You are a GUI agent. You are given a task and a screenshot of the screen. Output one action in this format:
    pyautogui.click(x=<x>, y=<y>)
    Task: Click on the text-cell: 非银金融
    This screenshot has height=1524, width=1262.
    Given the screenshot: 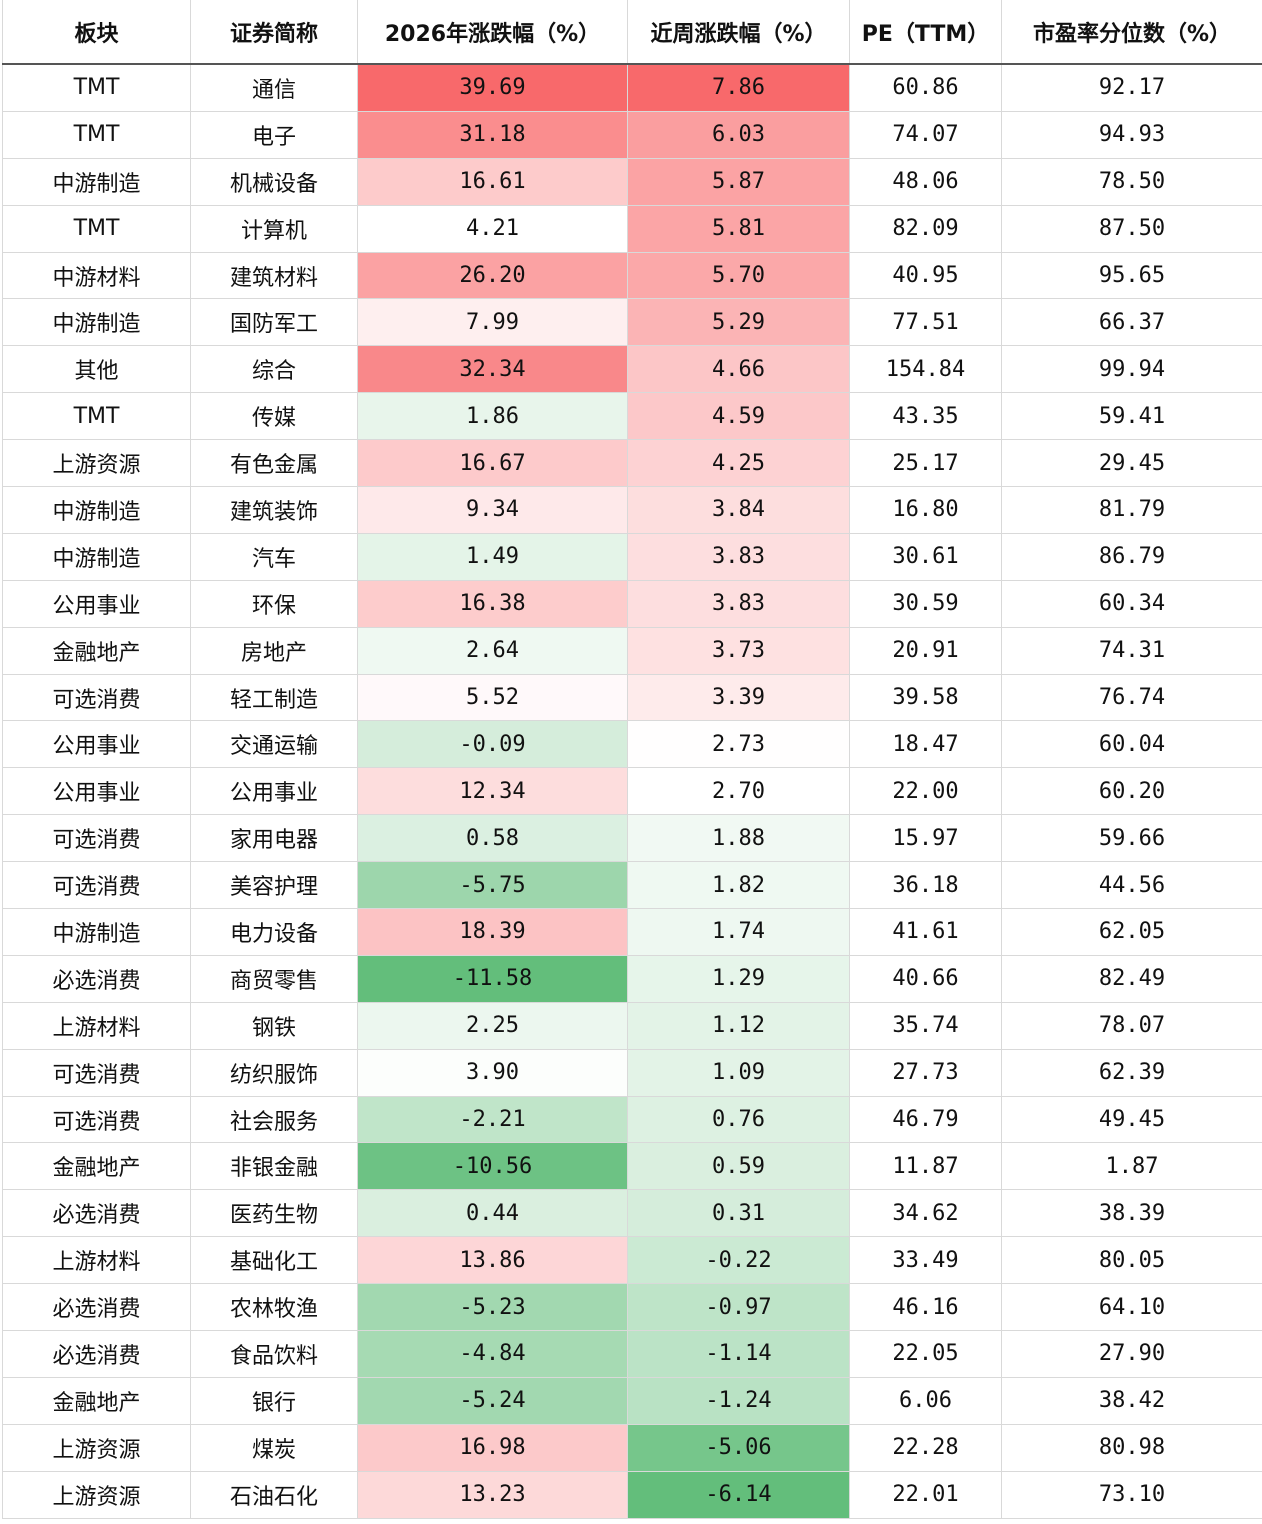 What is the action you would take?
    pyautogui.click(x=274, y=1166)
    